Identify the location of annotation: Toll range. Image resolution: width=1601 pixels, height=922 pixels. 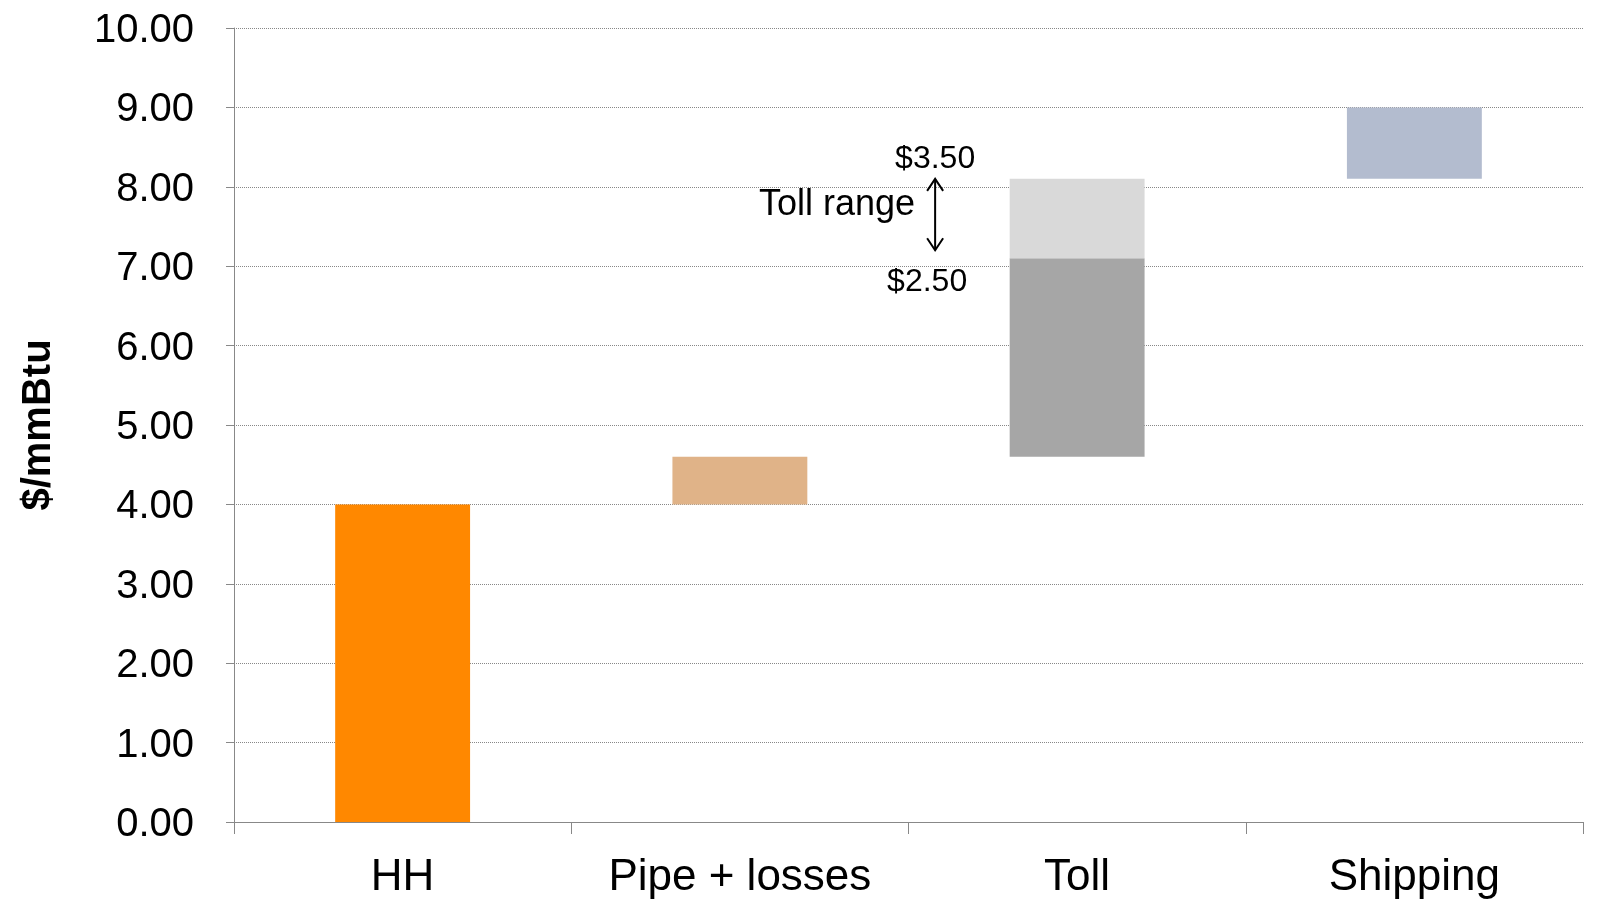
(837, 203).